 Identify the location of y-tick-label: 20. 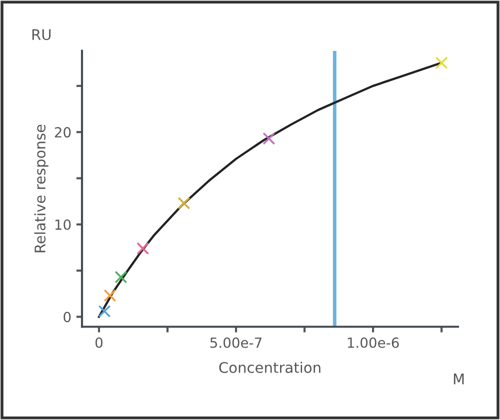
(62, 132).